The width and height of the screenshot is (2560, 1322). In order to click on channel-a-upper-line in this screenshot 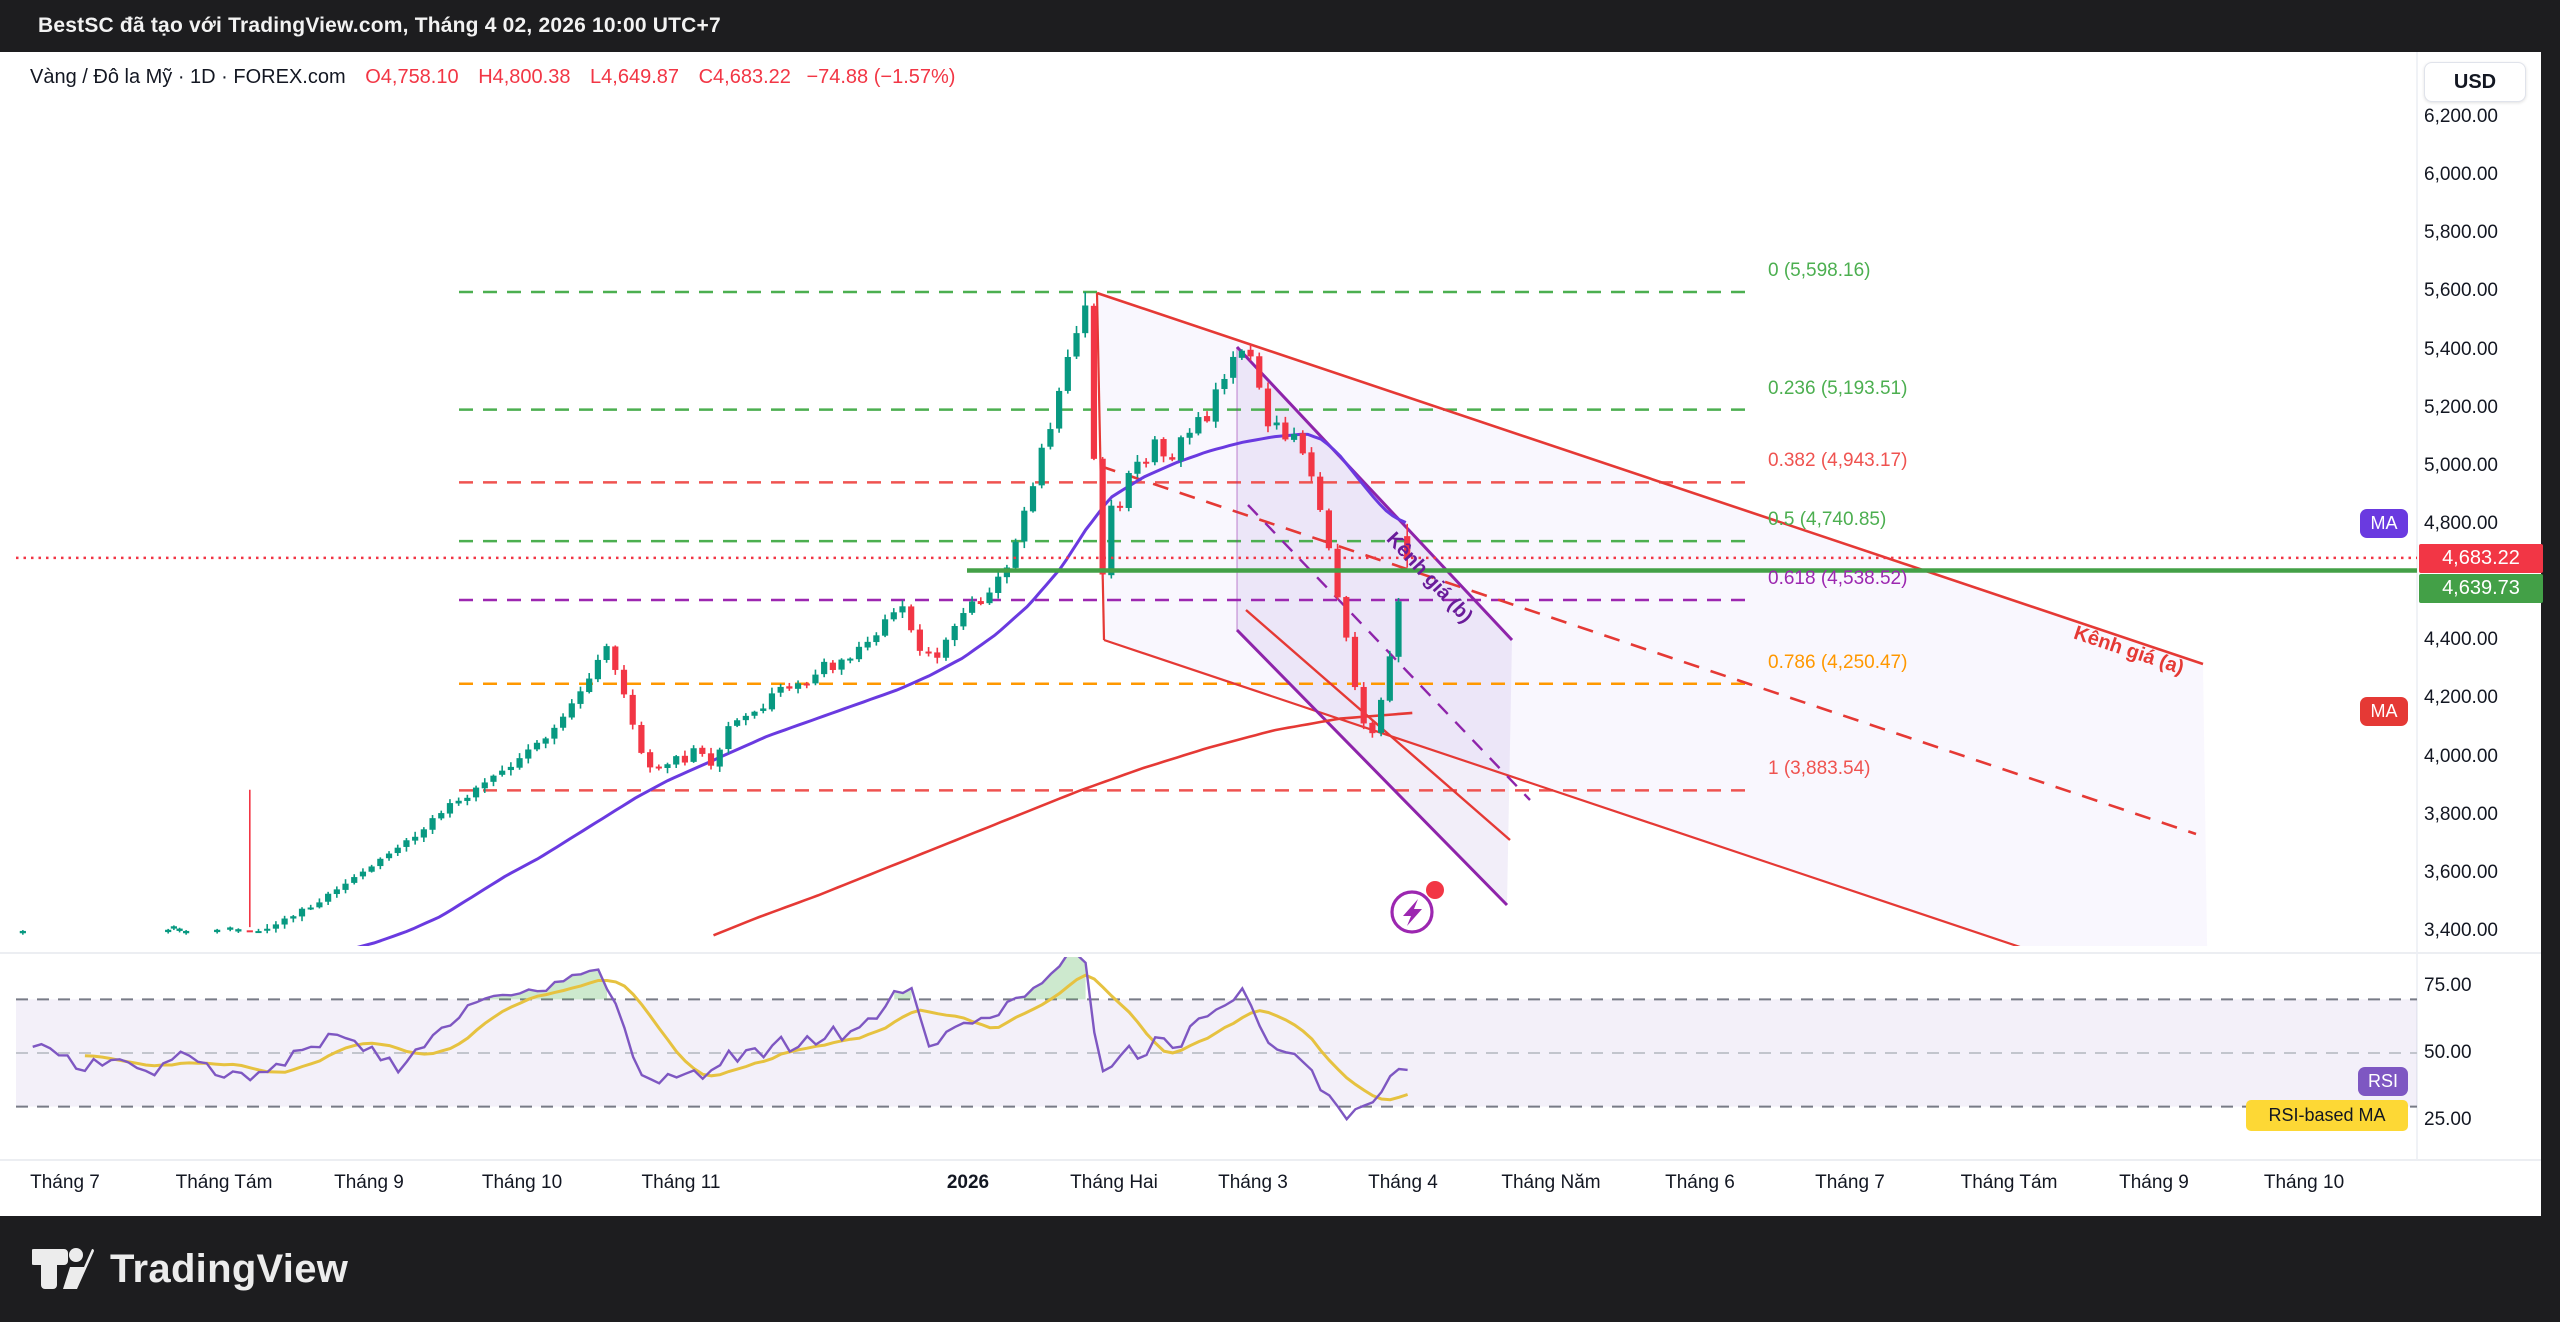, I will do `click(1650, 478)`.